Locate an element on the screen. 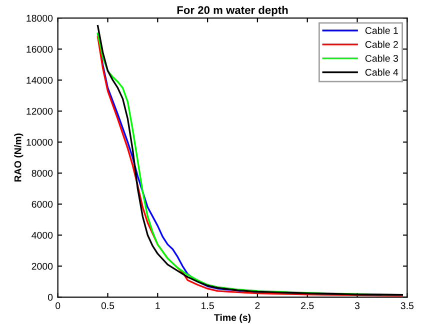 The image size is (435, 335). x-tick-label: 3.5 is located at coordinates (407, 306).